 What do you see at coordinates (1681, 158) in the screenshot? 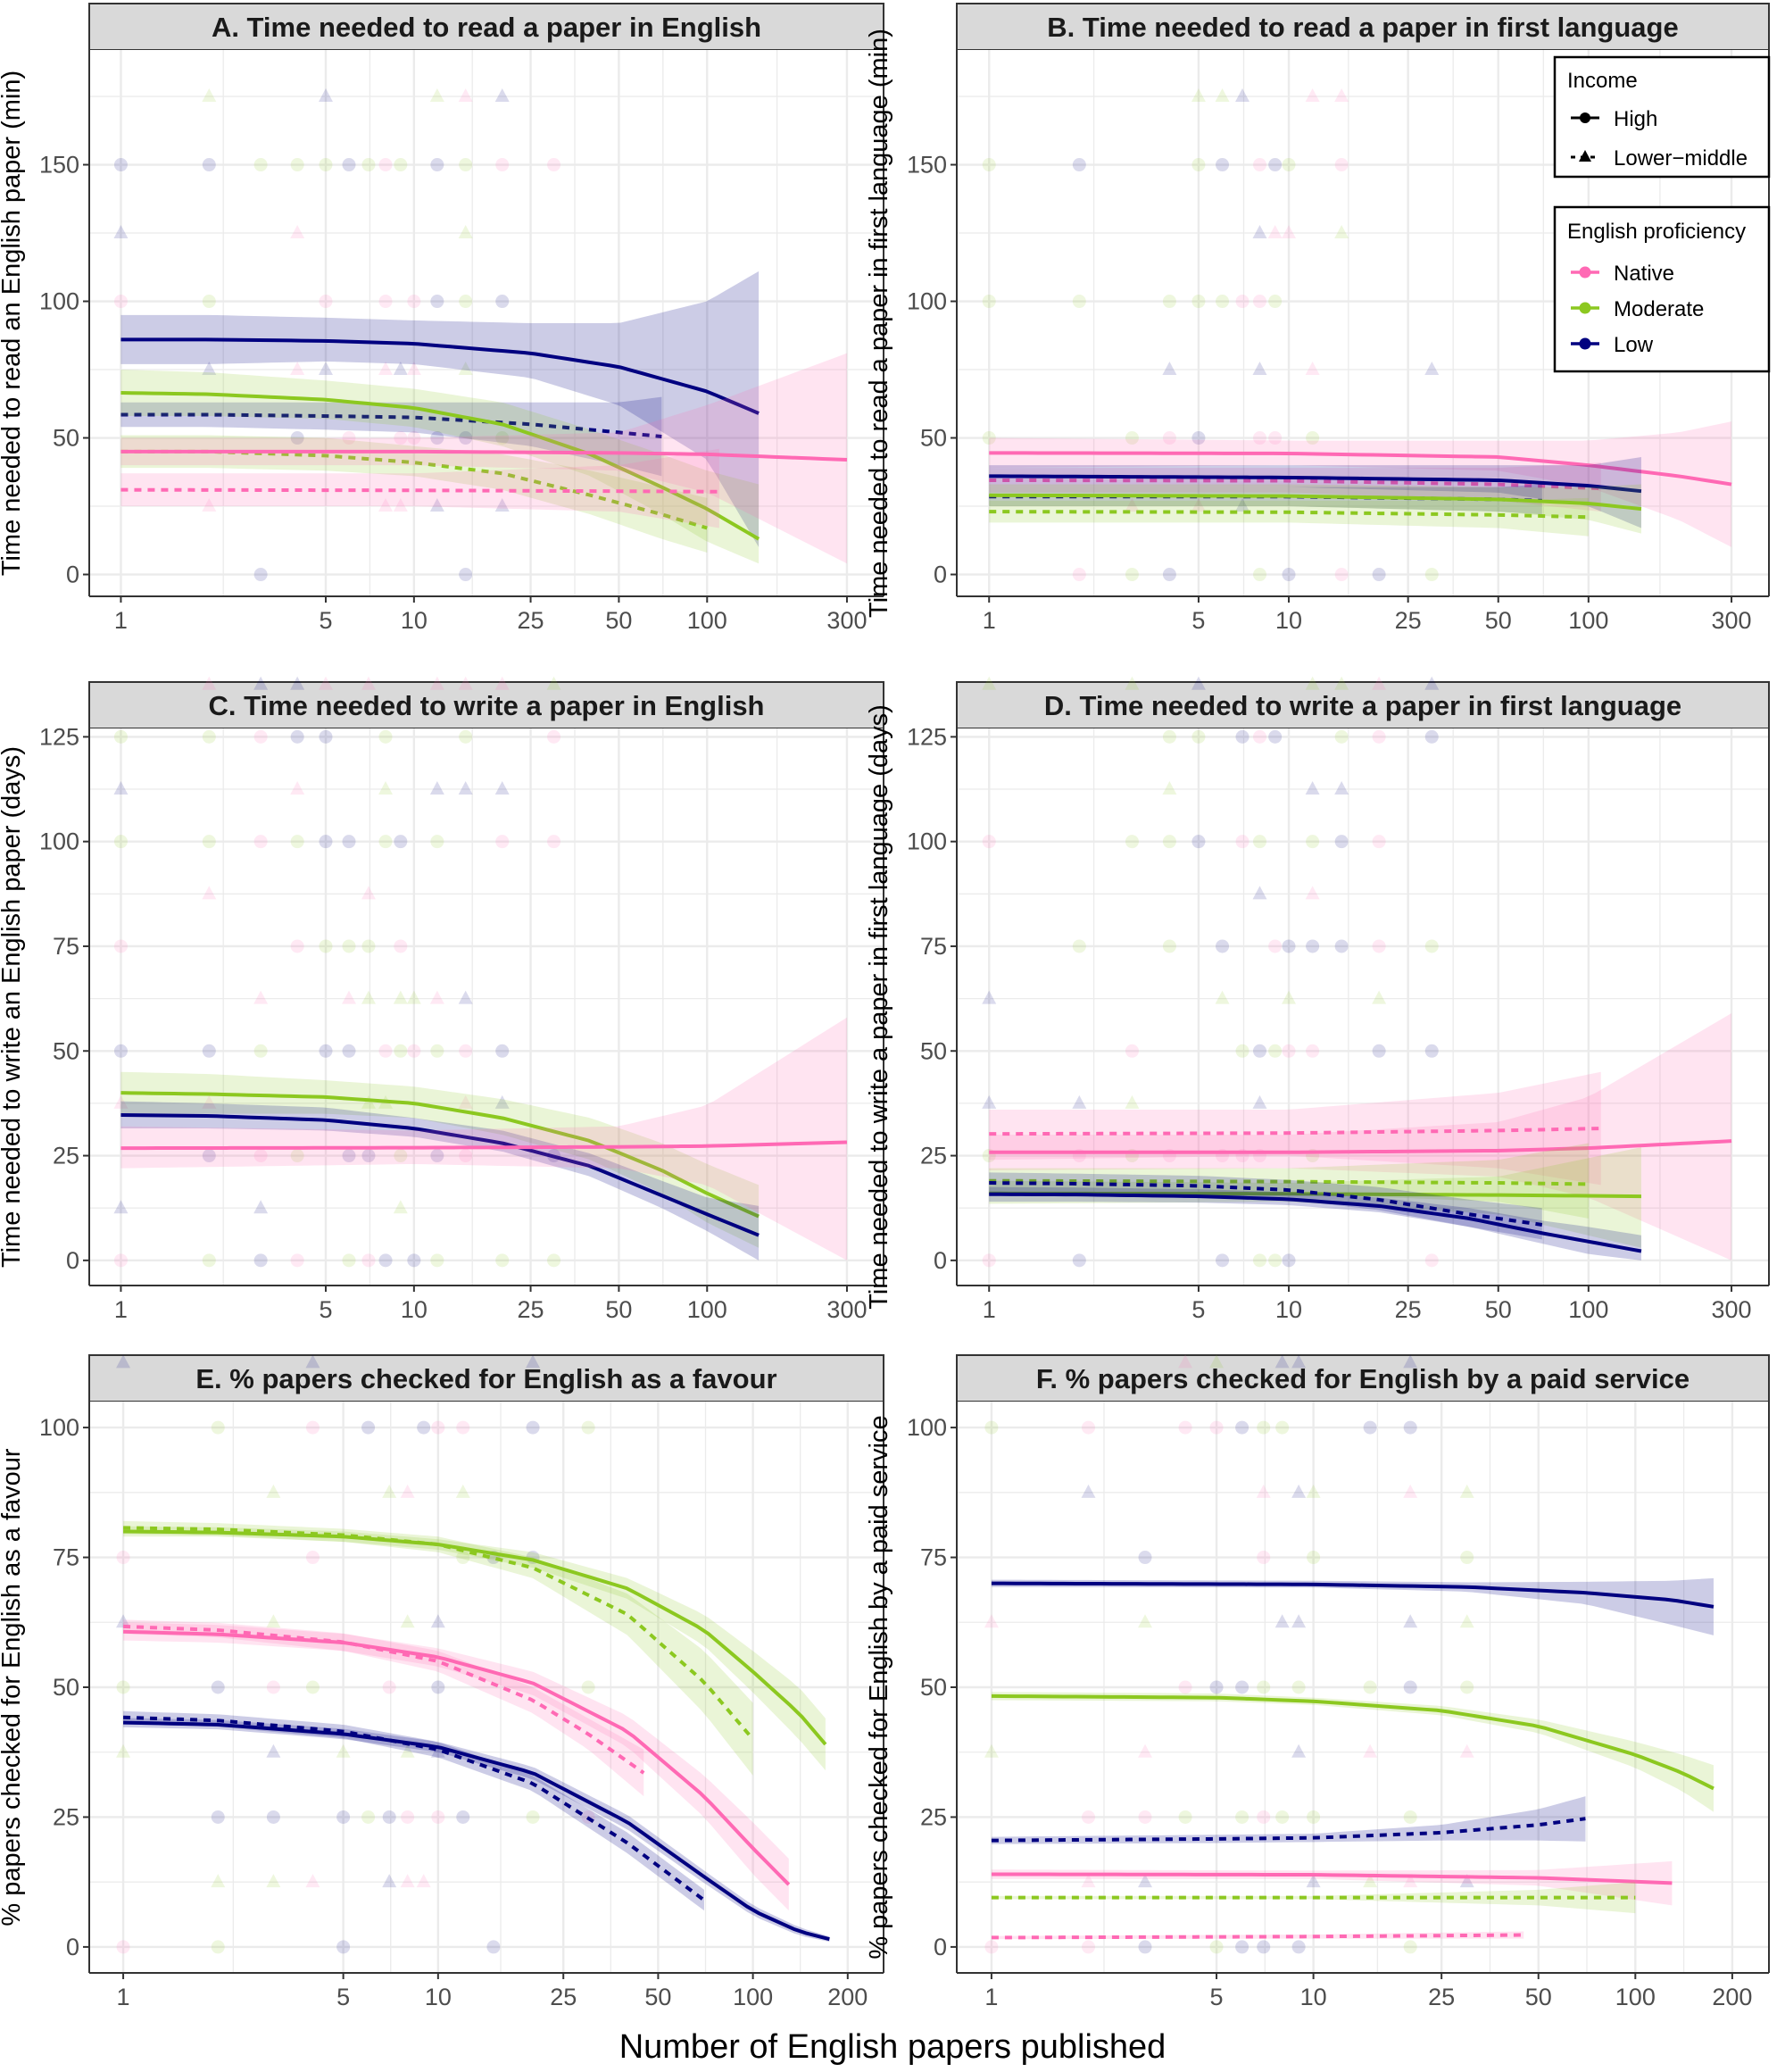
I see `legend-label-lower-middle: Lower−middle` at bounding box center [1681, 158].